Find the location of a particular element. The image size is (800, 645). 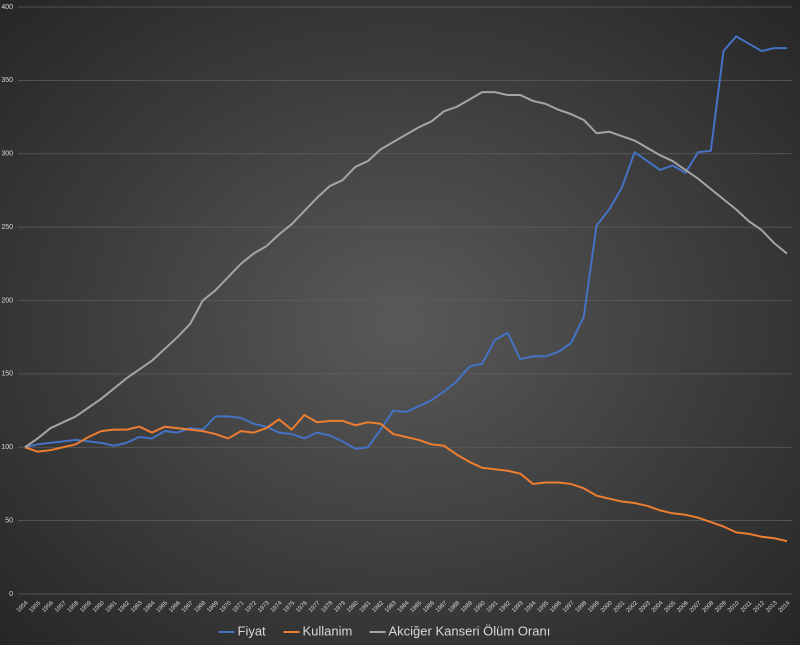

x-tick-label: 2009 is located at coordinates (721, 607).